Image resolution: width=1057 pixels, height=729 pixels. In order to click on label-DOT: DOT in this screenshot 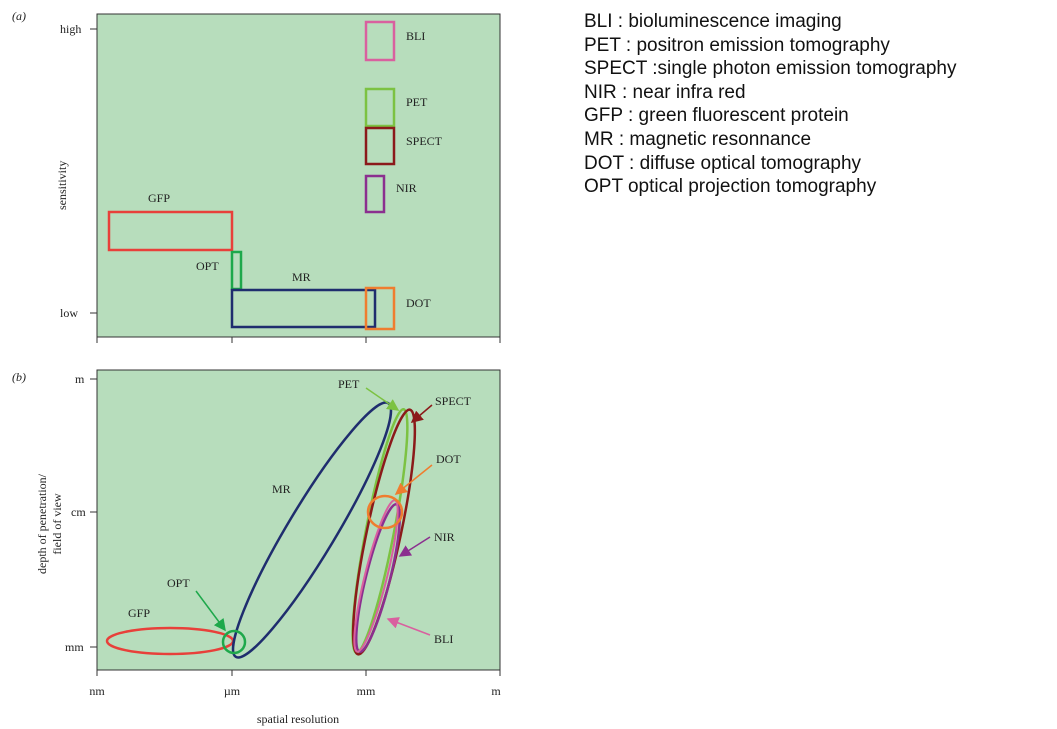, I will do `click(448, 459)`.